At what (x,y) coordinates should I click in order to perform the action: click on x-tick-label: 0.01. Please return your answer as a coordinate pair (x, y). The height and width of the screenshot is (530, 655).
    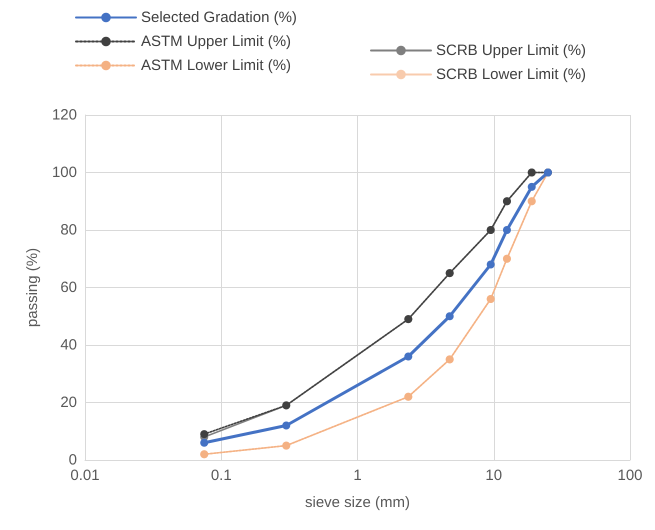
    Looking at the image, I should click on (85, 475).